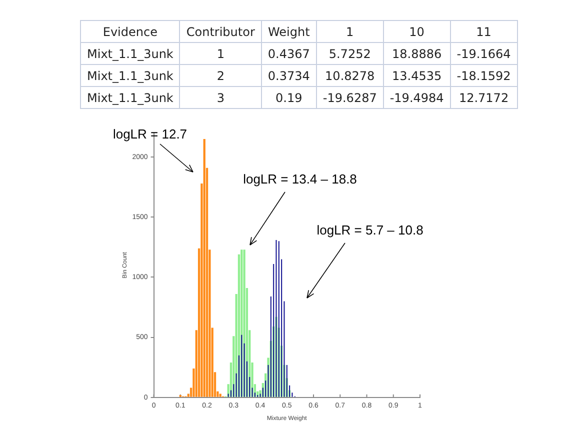 Image resolution: width=567 pixels, height=425 pixels. Describe the element at coordinates (130, 31) in the screenshot. I see `category-label: Evidence` at that location.